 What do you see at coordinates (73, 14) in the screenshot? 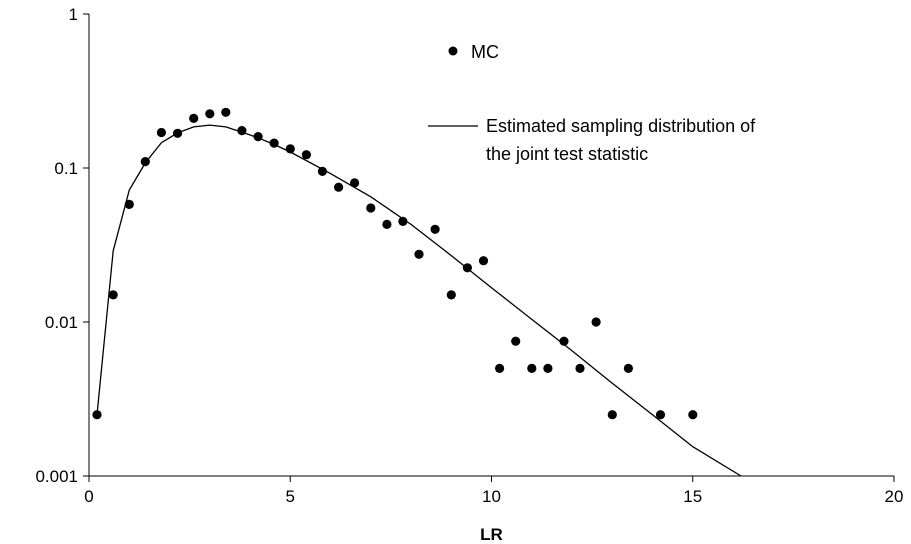
I see `y-tick-label: 1` at bounding box center [73, 14].